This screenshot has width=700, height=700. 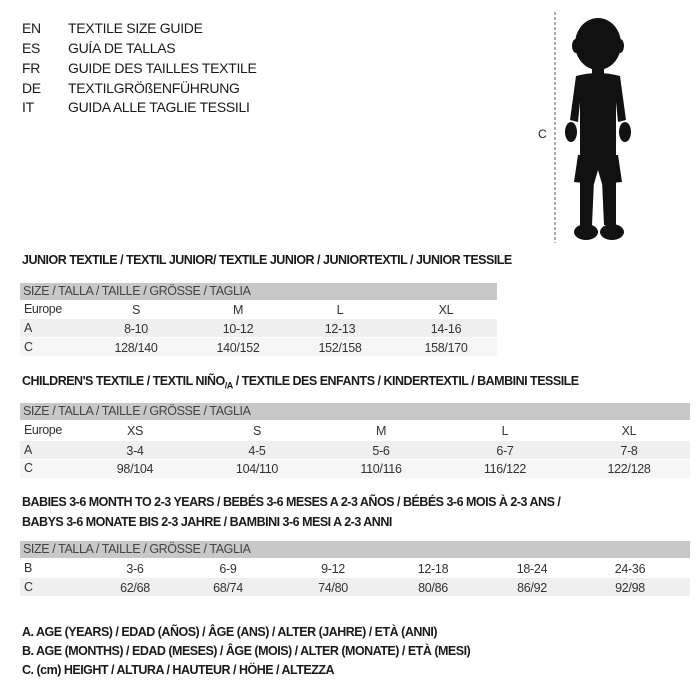 I want to click on cell: 128/140, so click(x=136, y=348).